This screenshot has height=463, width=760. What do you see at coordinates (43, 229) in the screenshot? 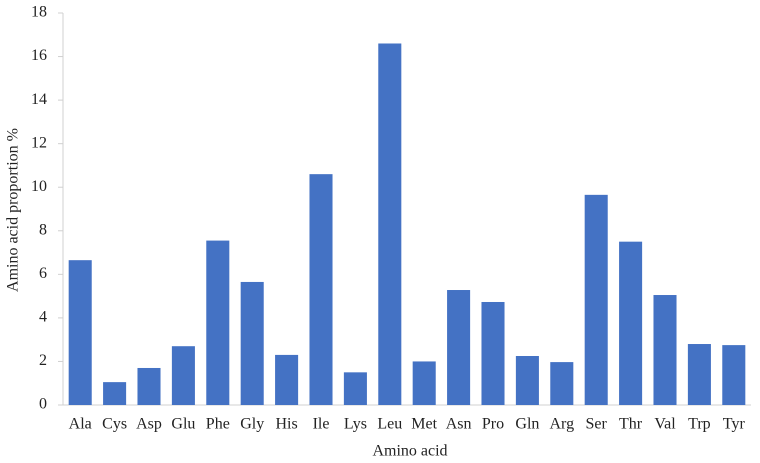
I see `y-tick-label: 8` at bounding box center [43, 229].